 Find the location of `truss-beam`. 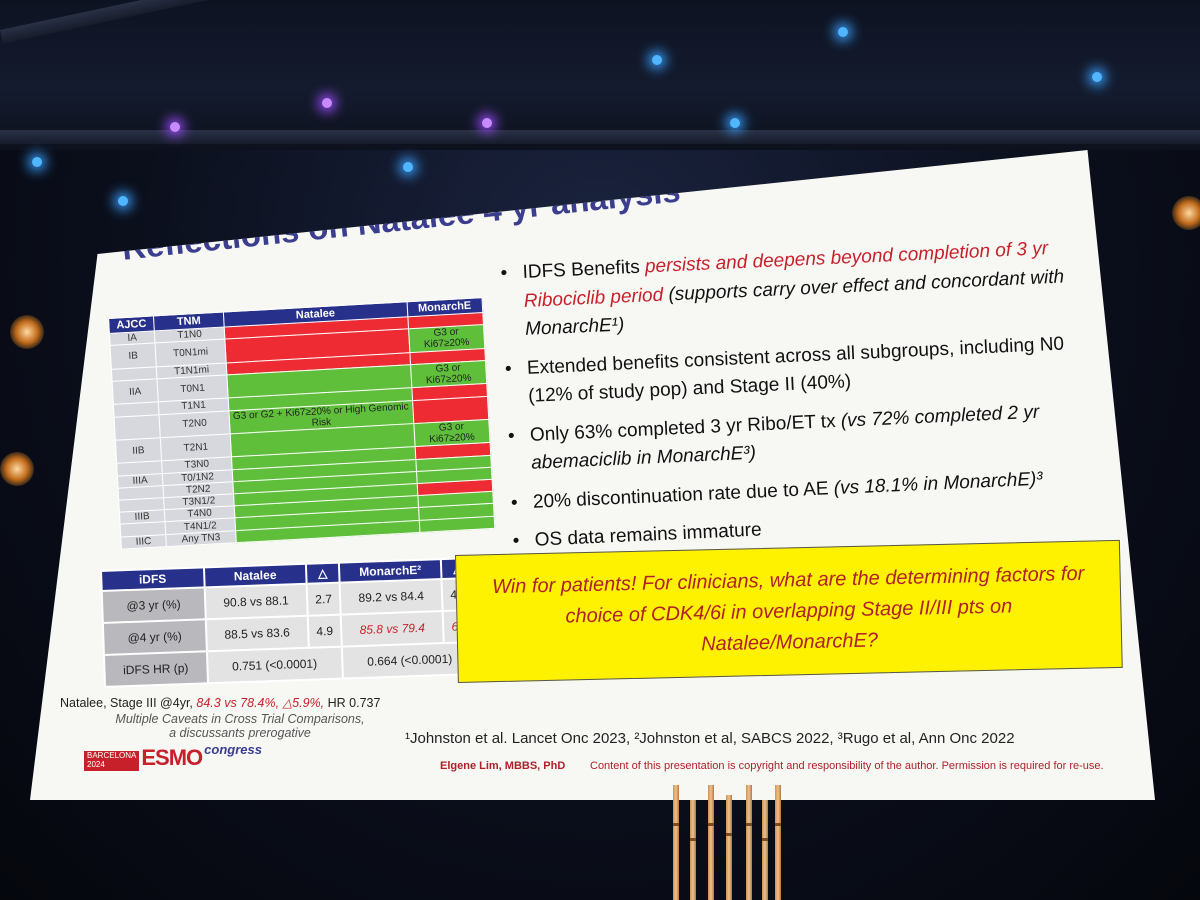

truss-beam is located at coordinates (600, 137).